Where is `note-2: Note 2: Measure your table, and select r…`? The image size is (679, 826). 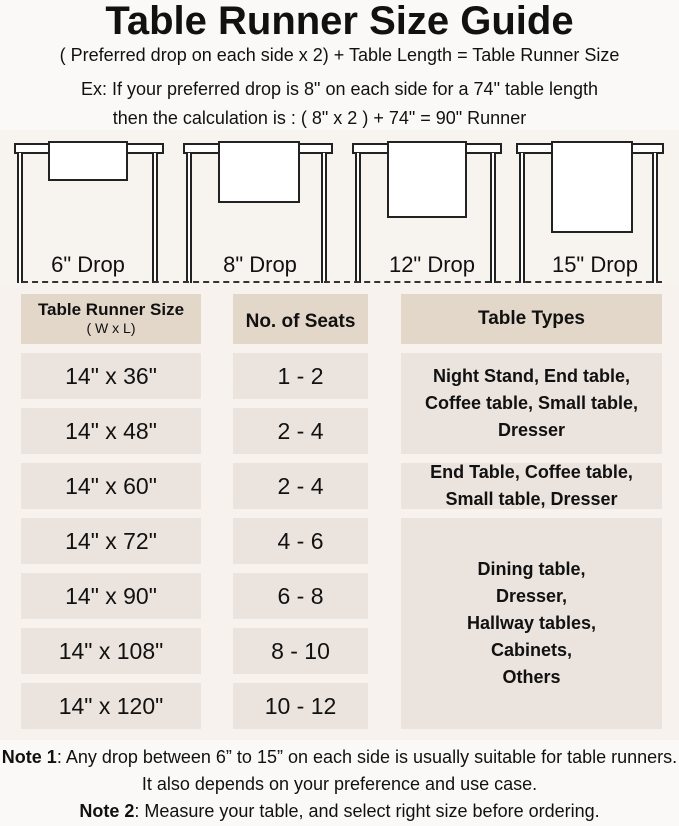 note-2: Note 2: Measure your table, and select r… is located at coordinates (339, 811).